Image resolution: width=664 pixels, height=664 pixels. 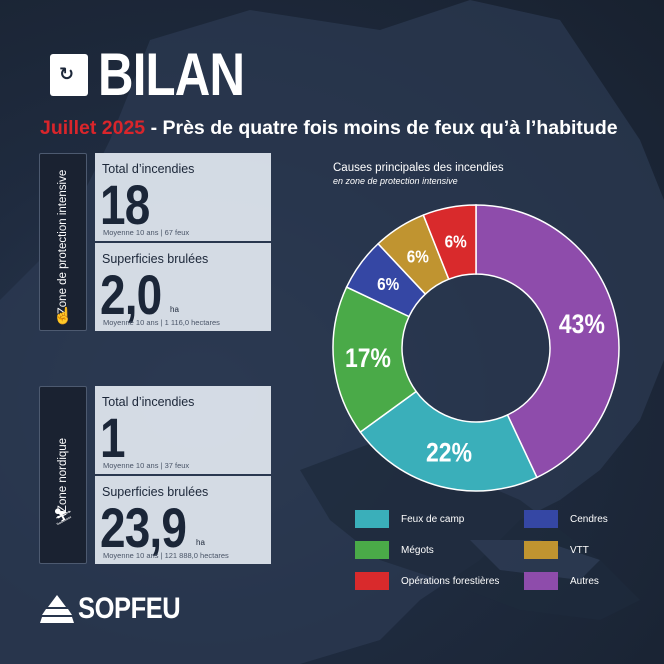 I want to click on zone-nordique-label: Zone nordique ⛷, so click(x=63, y=475).